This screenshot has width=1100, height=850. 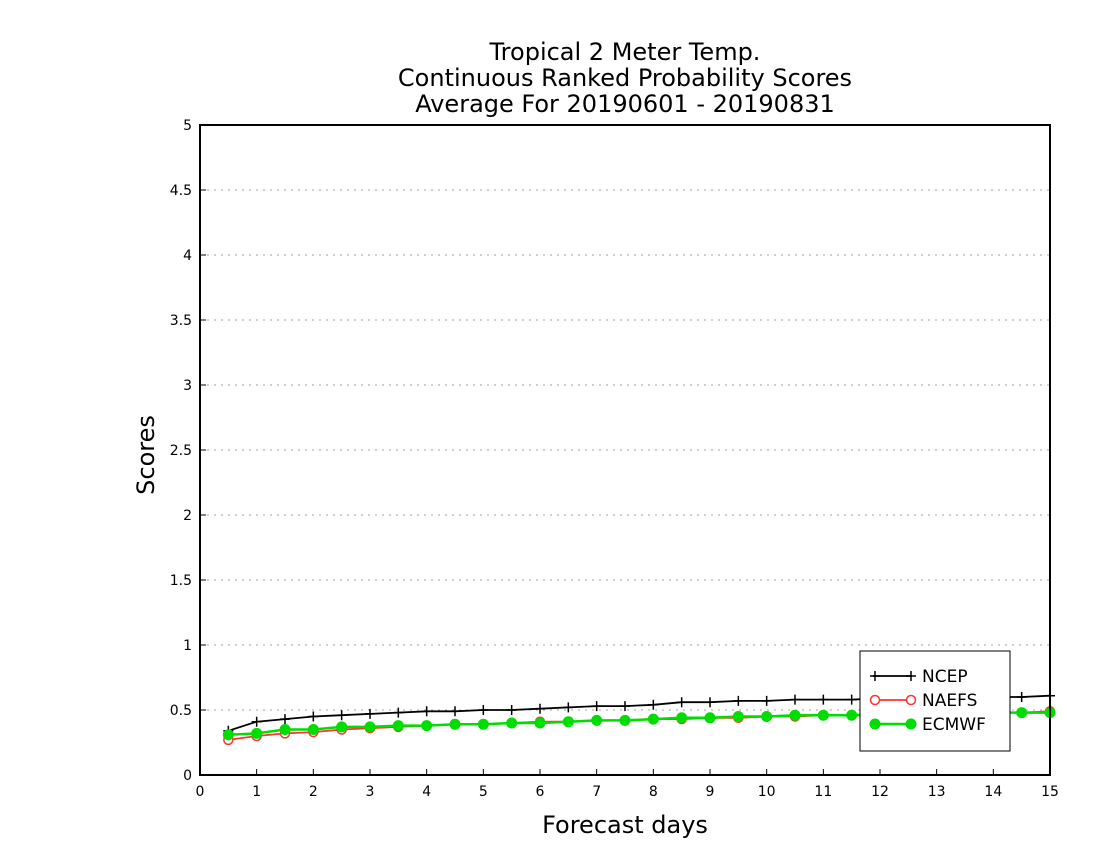 What do you see at coordinates (313, 792) in the screenshot?
I see `x-tick-label: 2` at bounding box center [313, 792].